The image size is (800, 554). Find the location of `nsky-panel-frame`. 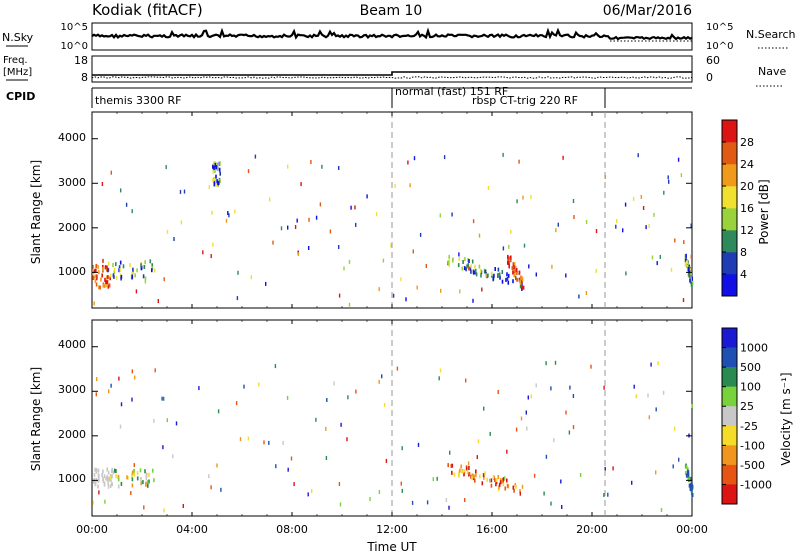

nsky-panel-frame is located at coordinates (392, 36).